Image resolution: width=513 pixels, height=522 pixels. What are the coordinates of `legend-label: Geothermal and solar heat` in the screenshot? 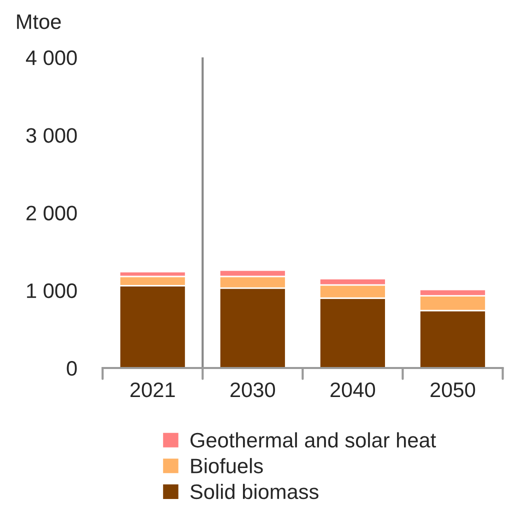 It's located at (313, 440).